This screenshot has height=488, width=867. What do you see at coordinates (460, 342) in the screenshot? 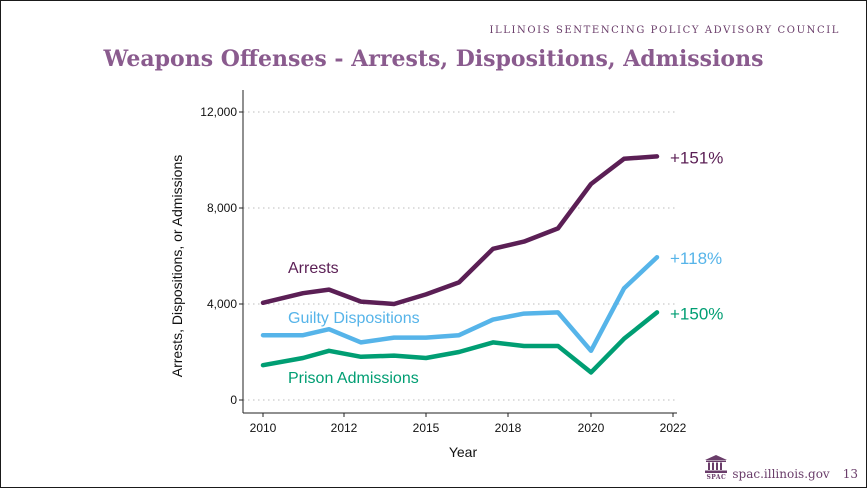
I see `series-line-prison` at bounding box center [460, 342].